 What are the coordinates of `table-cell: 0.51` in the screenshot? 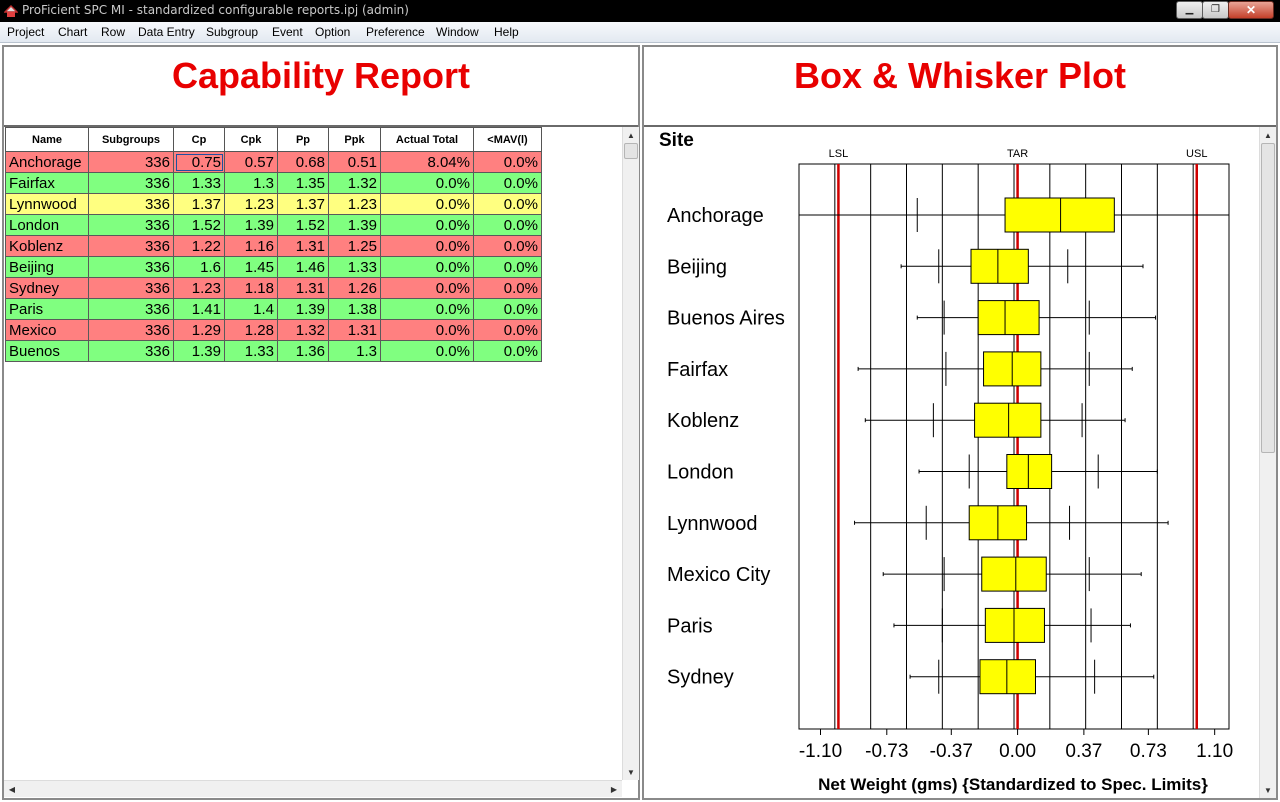 It's located at (354, 162).